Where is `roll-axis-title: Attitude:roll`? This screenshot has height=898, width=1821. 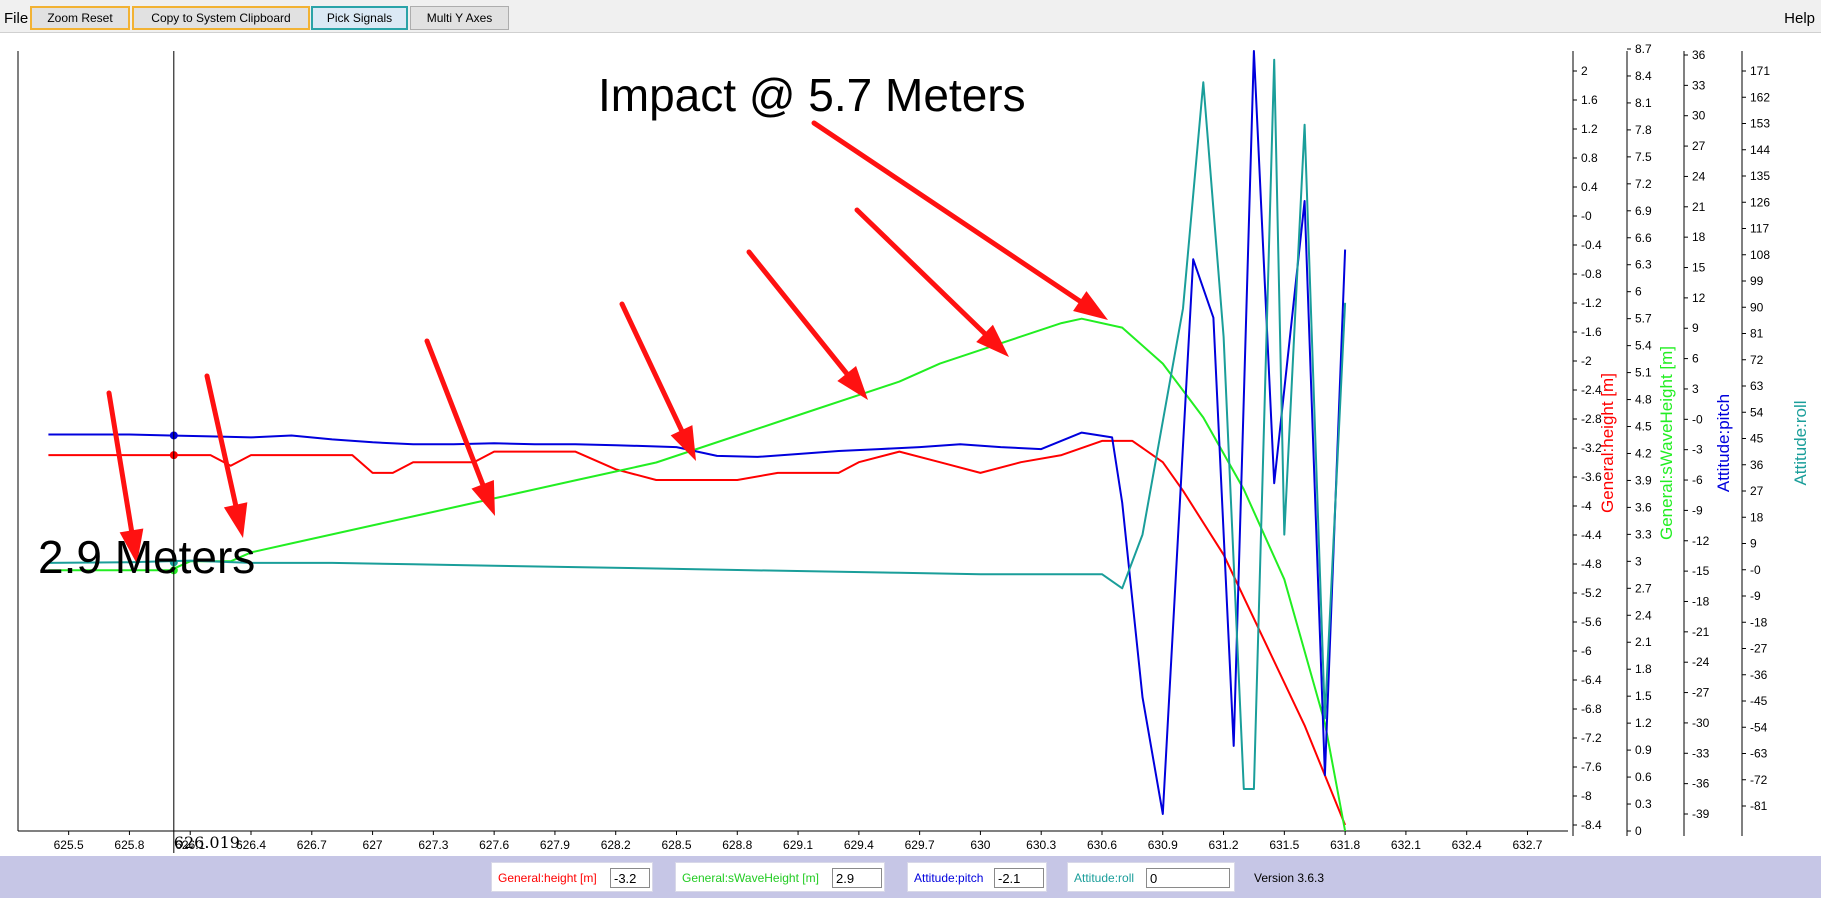 roll-axis-title: Attitude:roll is located at coordinates (1800, 442).